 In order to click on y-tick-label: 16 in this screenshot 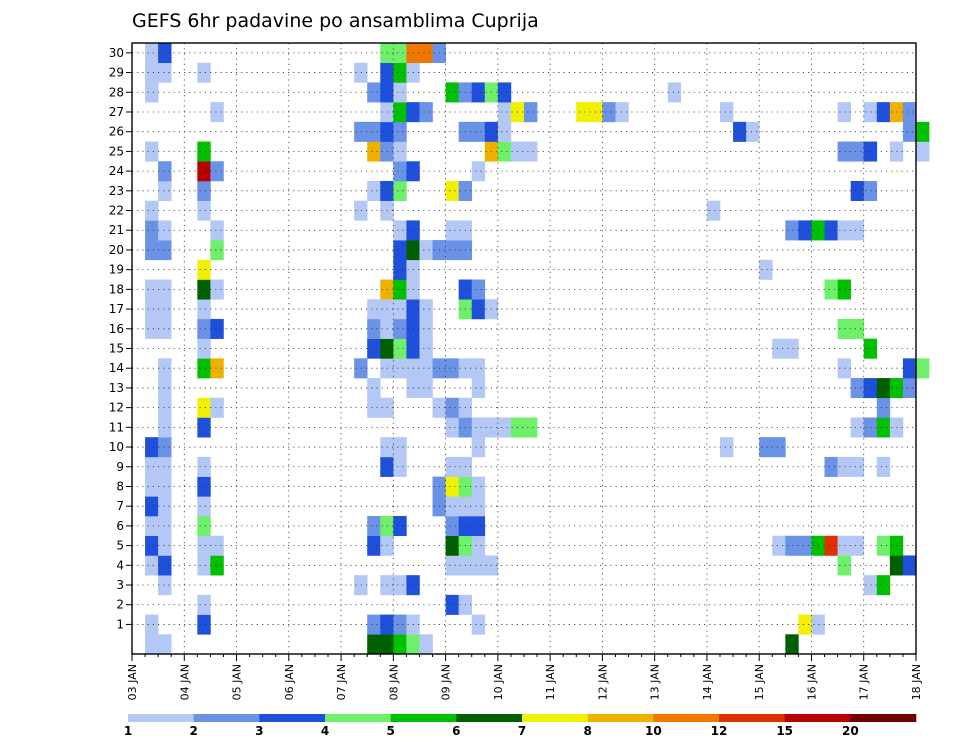, I will do `click(116, 329)`.